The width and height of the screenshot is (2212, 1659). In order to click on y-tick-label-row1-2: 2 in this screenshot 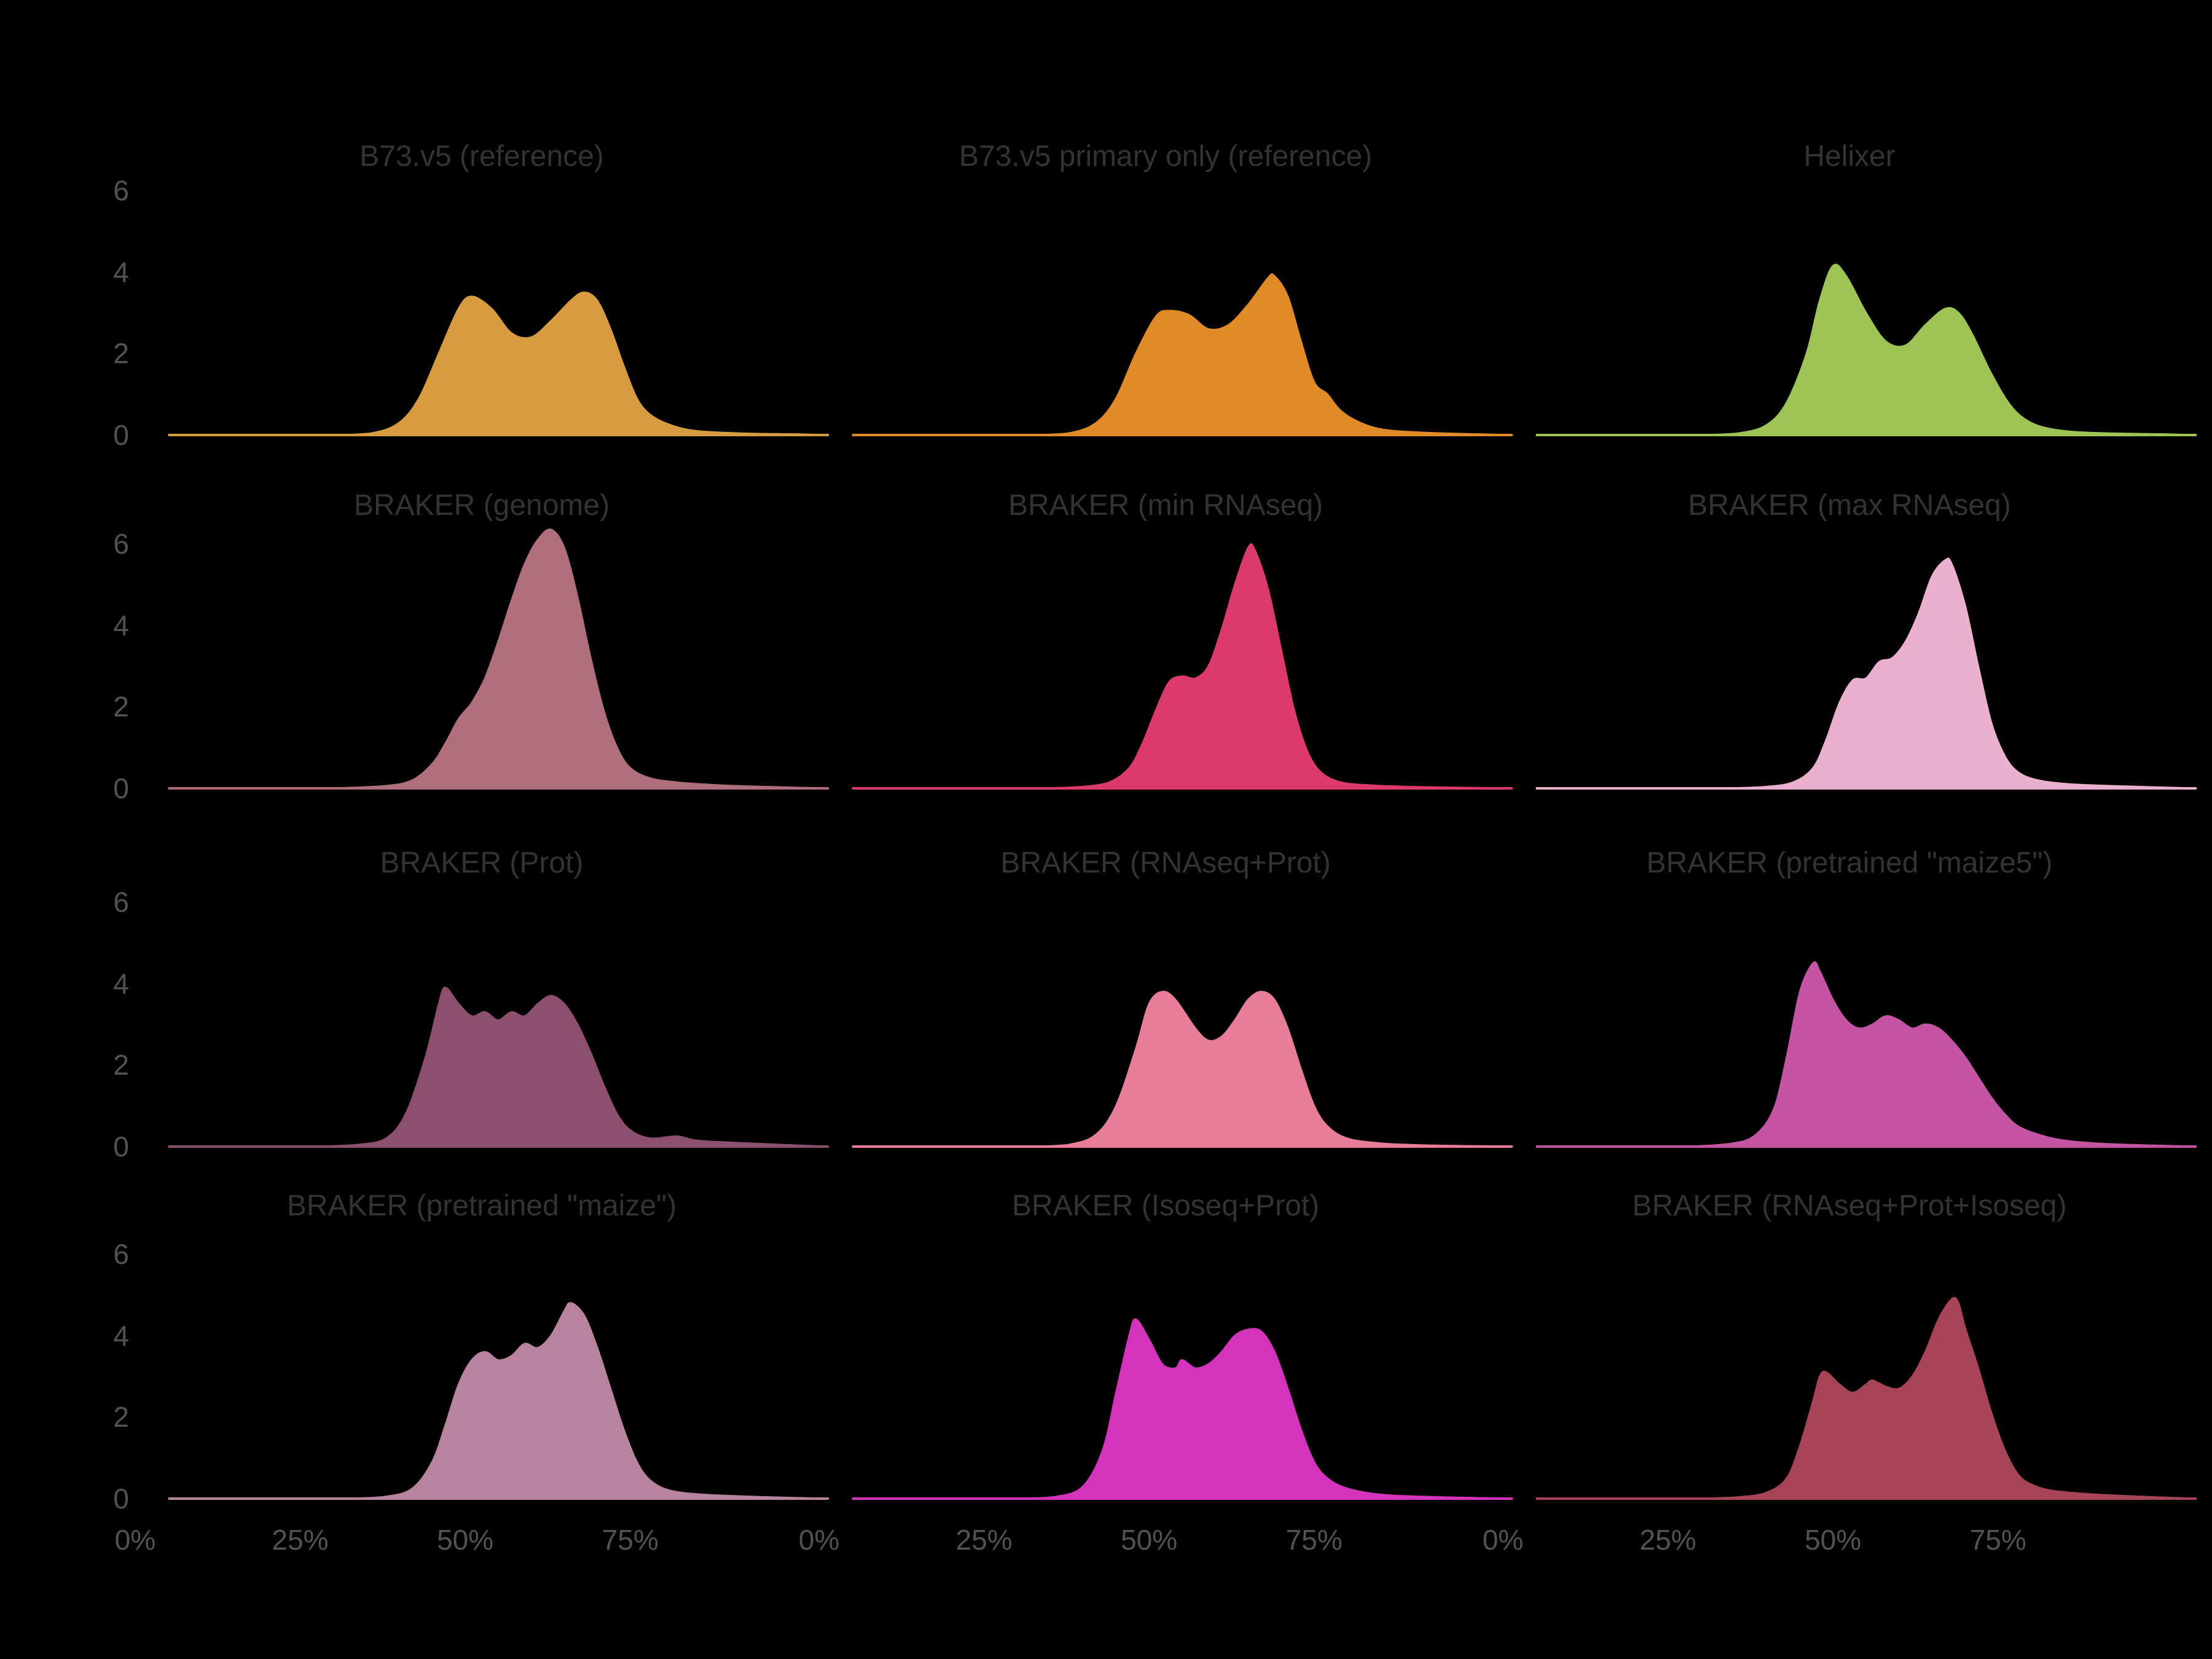, I will do `click(121, 353)`.